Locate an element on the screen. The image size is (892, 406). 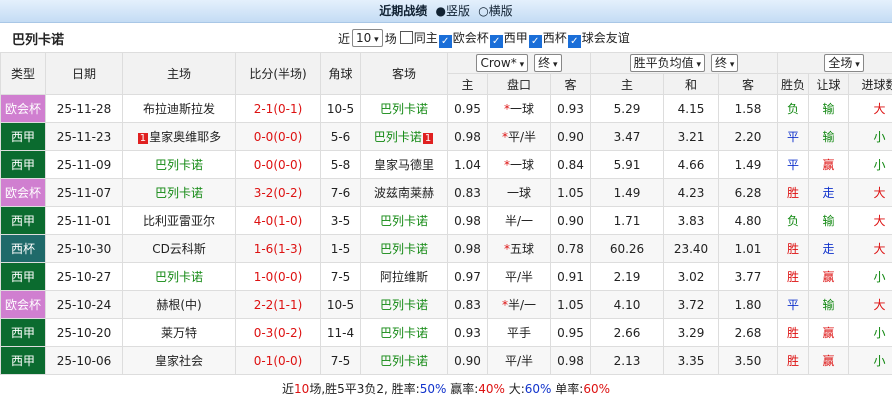
cell: 3.83 is located at coordinates (691, 221).